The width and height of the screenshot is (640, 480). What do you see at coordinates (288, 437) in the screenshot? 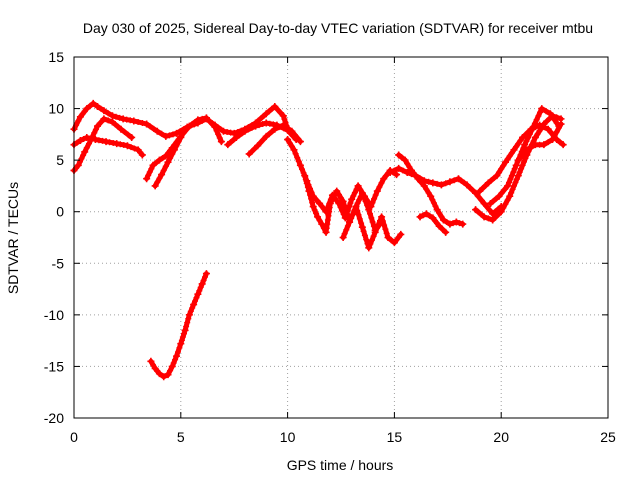
I see `x-tick-label: 10` at bounding box center [288, 437].